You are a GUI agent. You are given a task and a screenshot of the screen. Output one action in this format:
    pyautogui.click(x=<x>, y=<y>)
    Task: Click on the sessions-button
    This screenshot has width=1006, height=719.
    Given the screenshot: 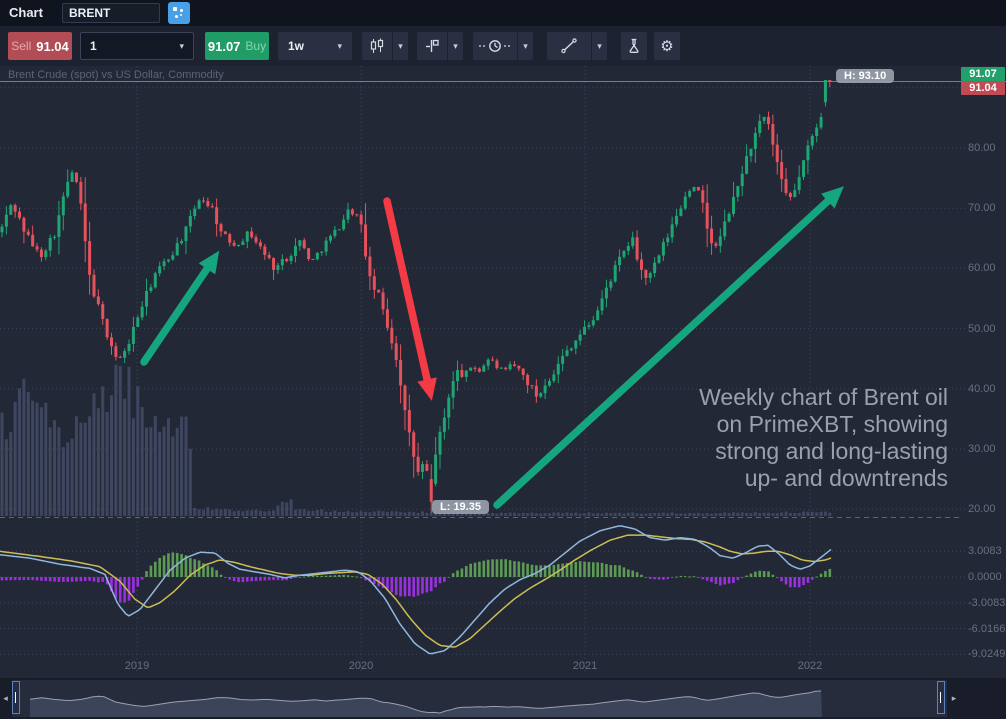 What is the action you would take?
    pyautogui.click(x=495, y=46)
    